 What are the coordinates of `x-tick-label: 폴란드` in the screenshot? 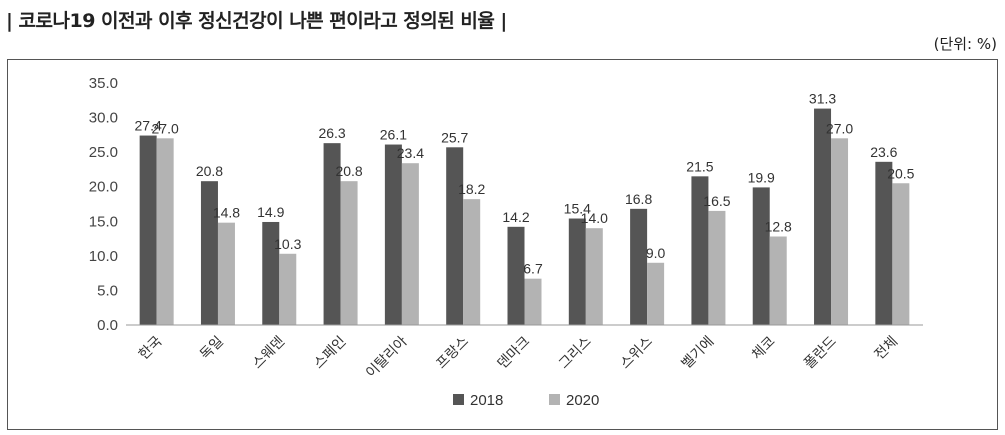 It's located at (820, 352).